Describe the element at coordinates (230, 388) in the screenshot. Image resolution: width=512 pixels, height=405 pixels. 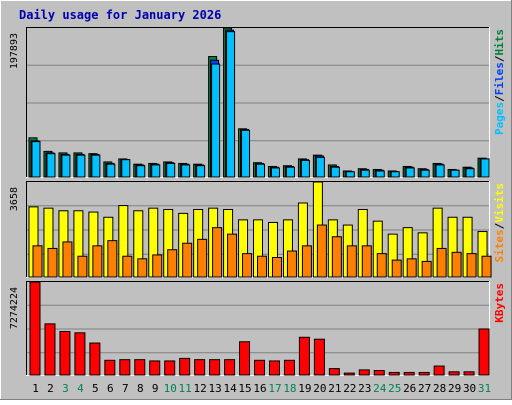
I see `x-tick-label-day-14: 14` at that location.